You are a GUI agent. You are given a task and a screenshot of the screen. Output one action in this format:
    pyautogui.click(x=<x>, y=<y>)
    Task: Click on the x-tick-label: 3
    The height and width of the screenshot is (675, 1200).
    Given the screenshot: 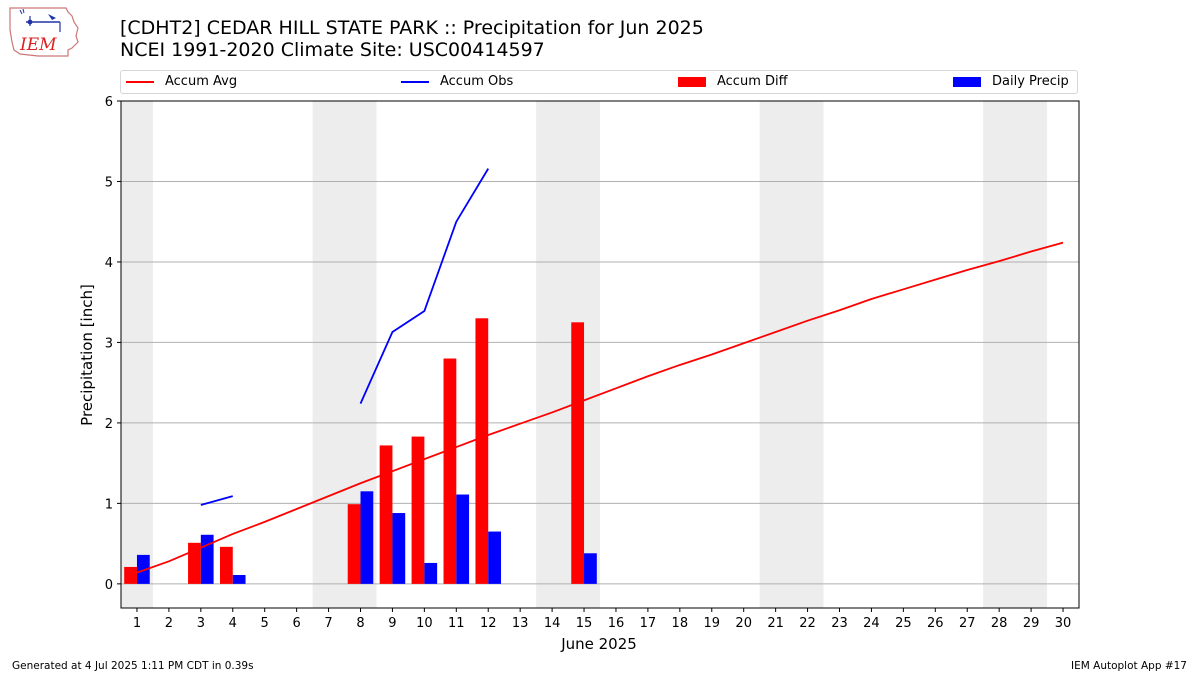 What is the action you would take?
    pyautogui.click(x=201, y=623)
    